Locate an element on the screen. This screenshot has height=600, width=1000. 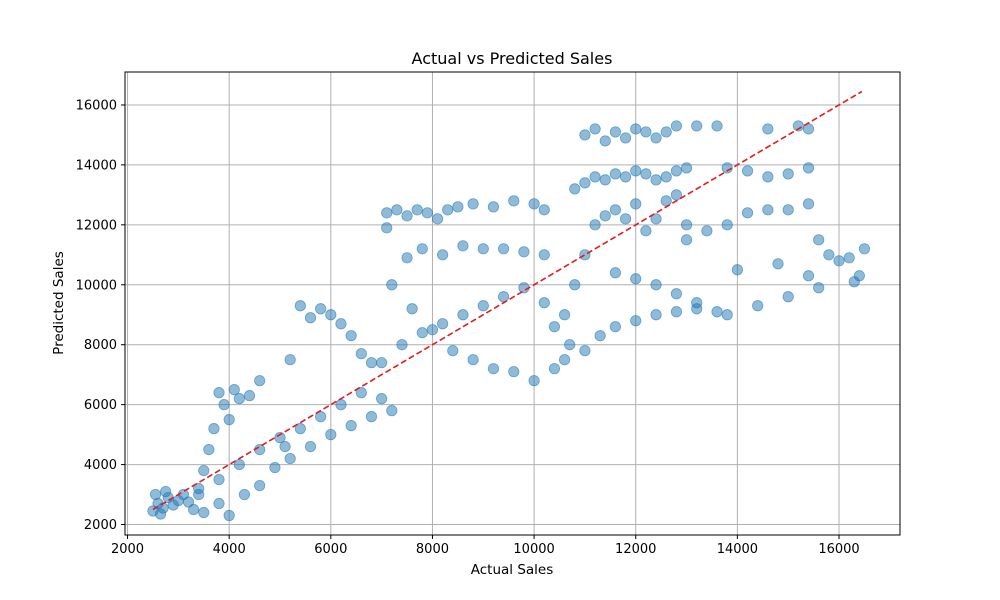
y-axis-ticks: 2000 4000 6000 8000 10000 12000 14000 16000 is located at coordinates (100, 315).